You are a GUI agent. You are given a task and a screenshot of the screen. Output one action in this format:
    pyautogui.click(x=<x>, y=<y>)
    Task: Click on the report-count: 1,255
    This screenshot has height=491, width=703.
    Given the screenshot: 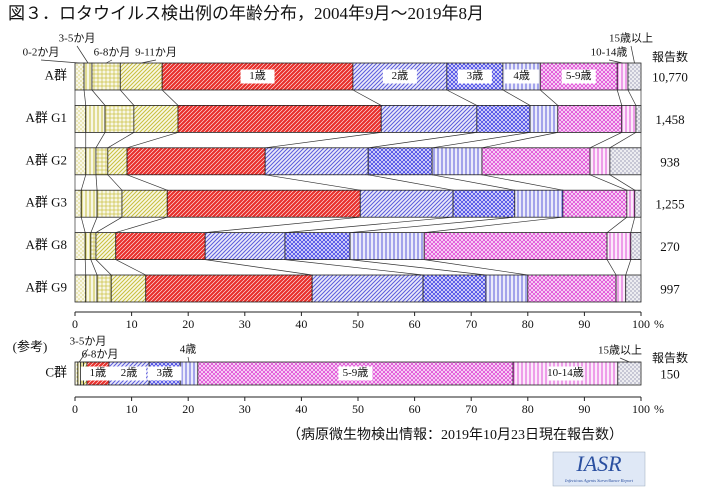 What is the action you would take?
    pyautogui.click(x=669, y=204)
    